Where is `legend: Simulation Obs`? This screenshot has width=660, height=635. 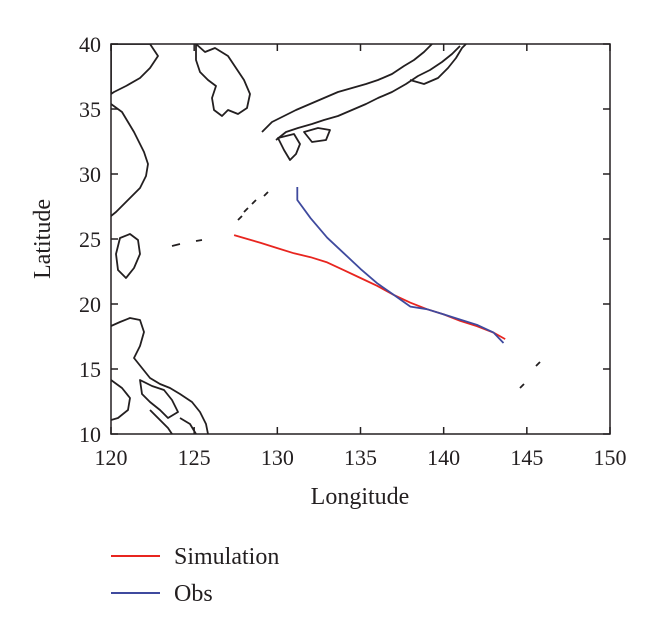
legend: Simulation Obs is located at coordinates (195, 575).